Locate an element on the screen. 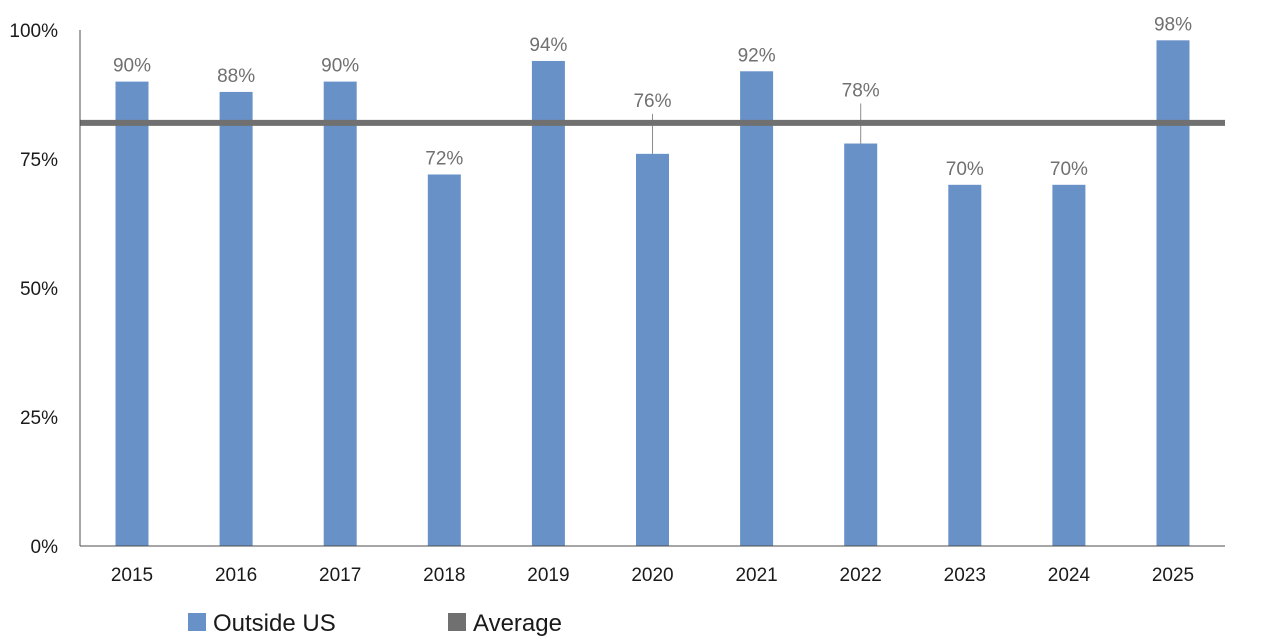 This screenshot has height=641, width=1280. legend-swatch-outside-us is located at coordinates (197, 622).